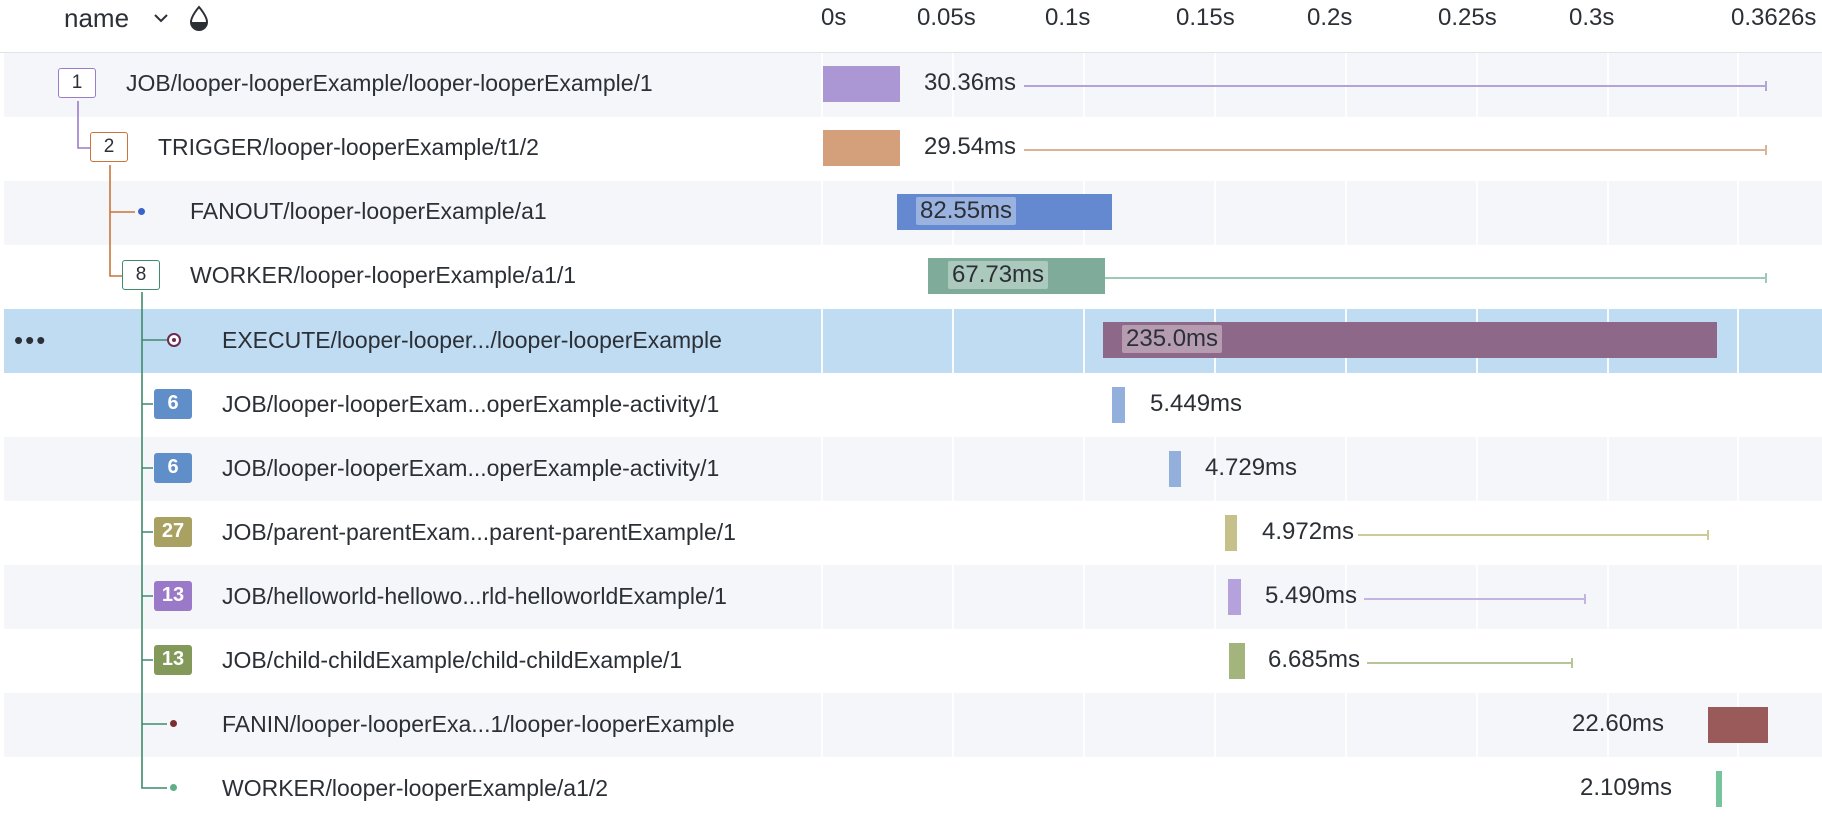 Image resolution: width=1822 pixels, height=838 pixels. Describe the element at coordinates (1618, 723) in the screenshot. I see `span-duration: 22.60ms` at that location.